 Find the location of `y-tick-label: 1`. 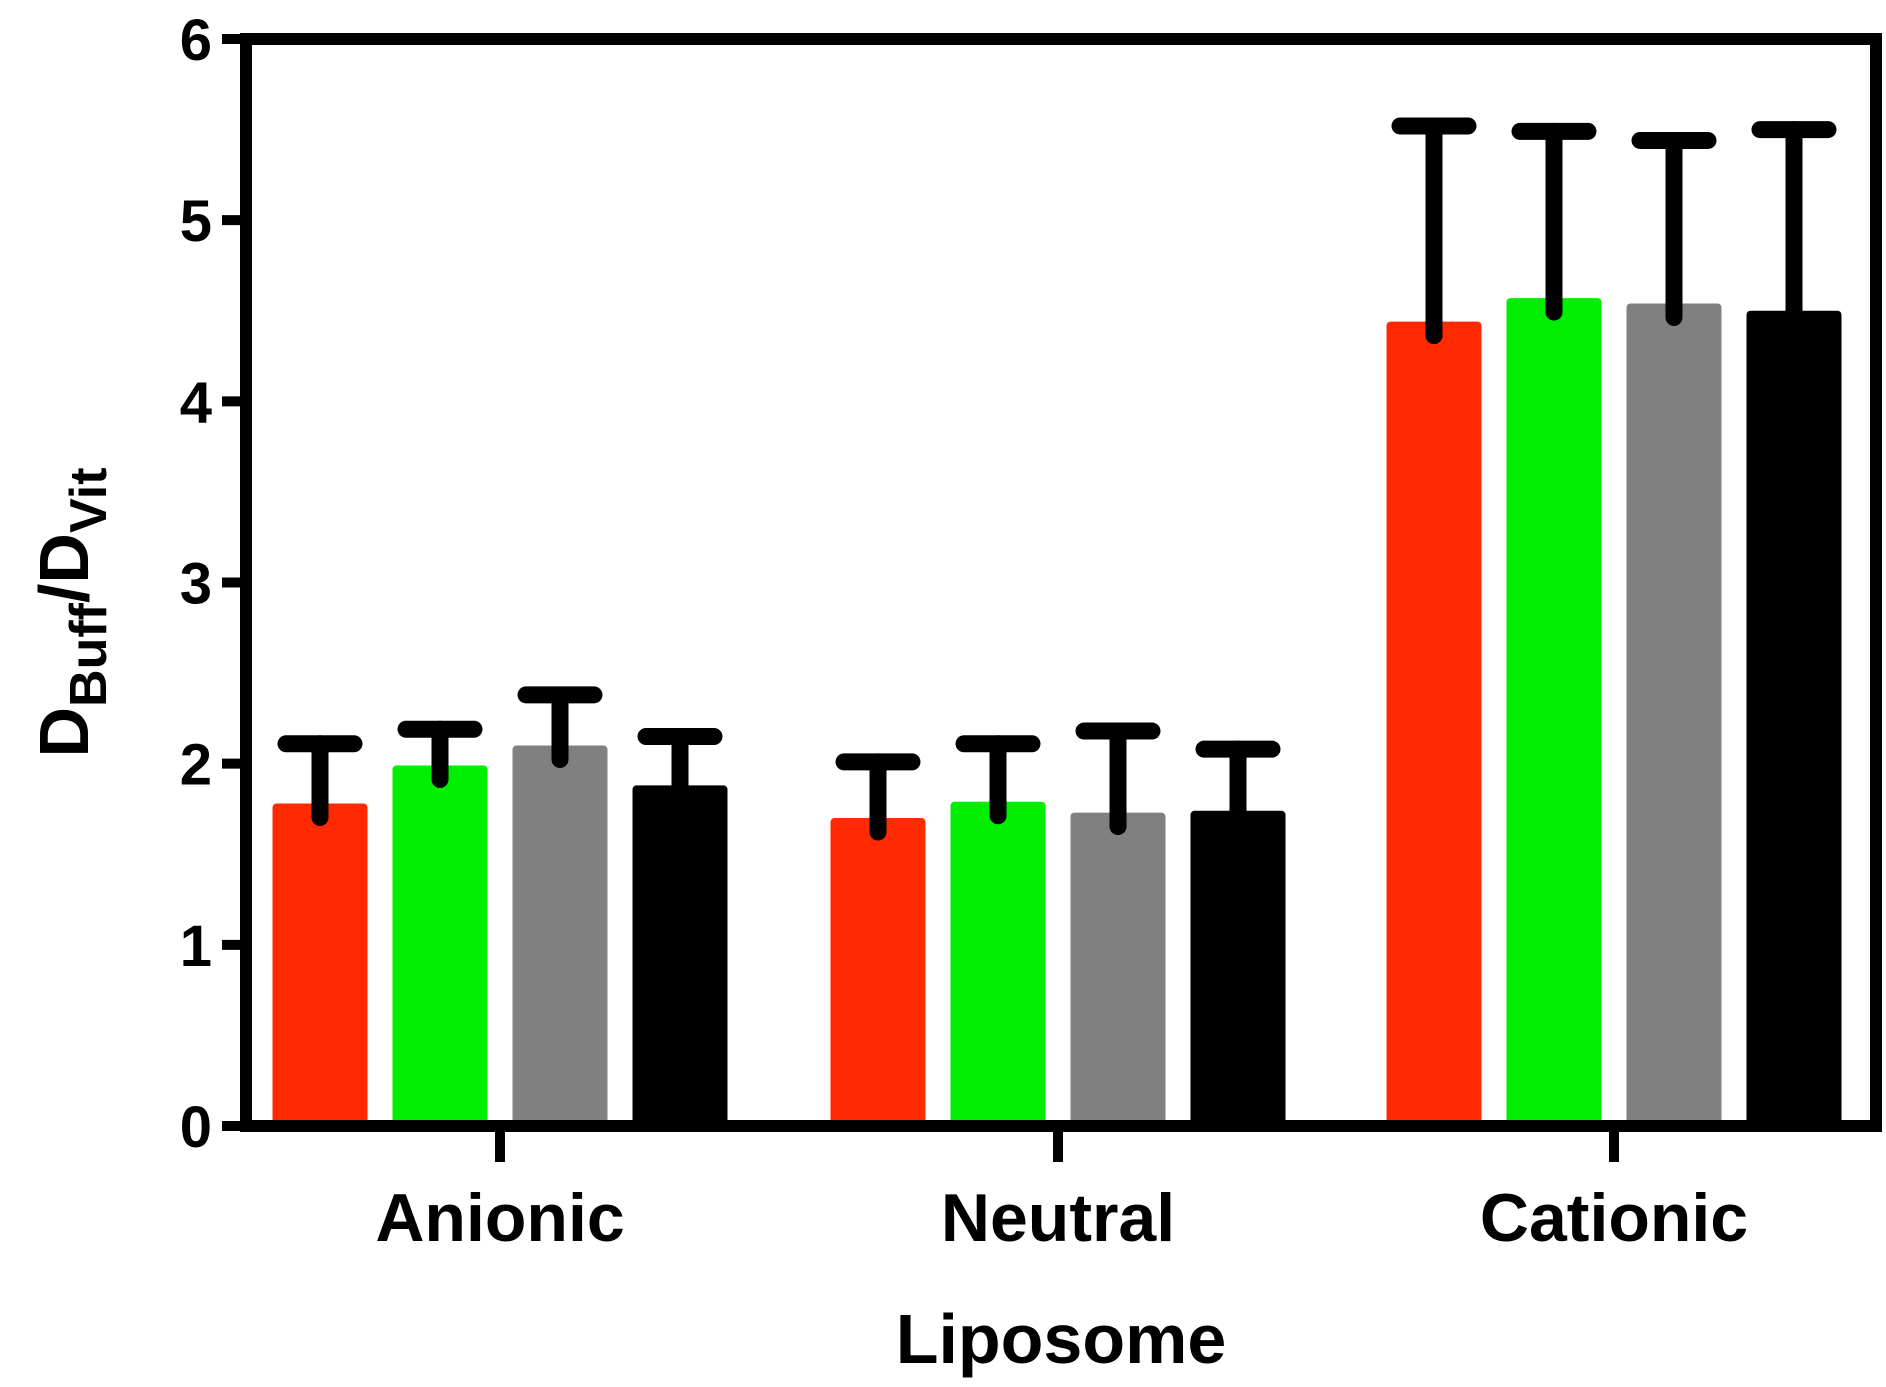

y-tick-label: 1 is located at coordinates (196, 946).